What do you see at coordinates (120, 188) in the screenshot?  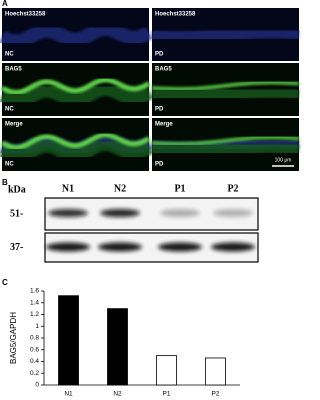 I see `lane-label: N2` at bounding box center [120, 188].